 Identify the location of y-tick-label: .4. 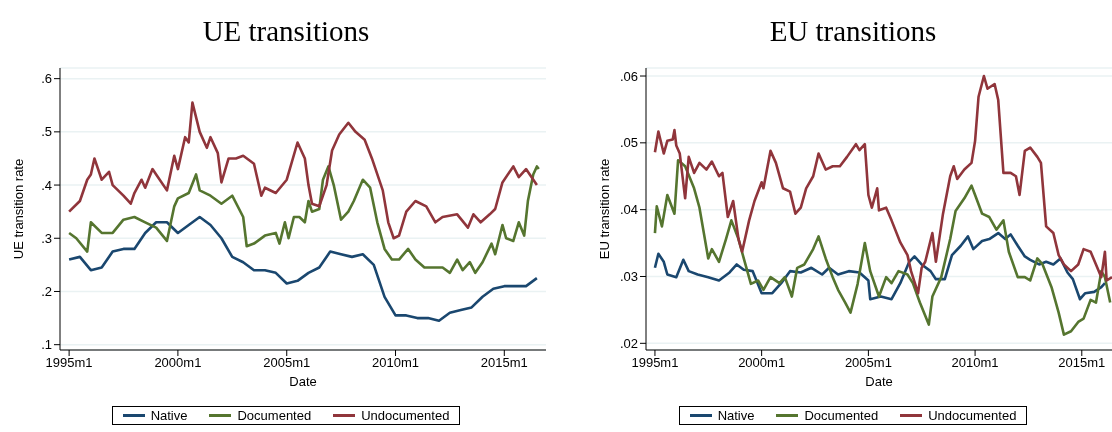
(46, 185).